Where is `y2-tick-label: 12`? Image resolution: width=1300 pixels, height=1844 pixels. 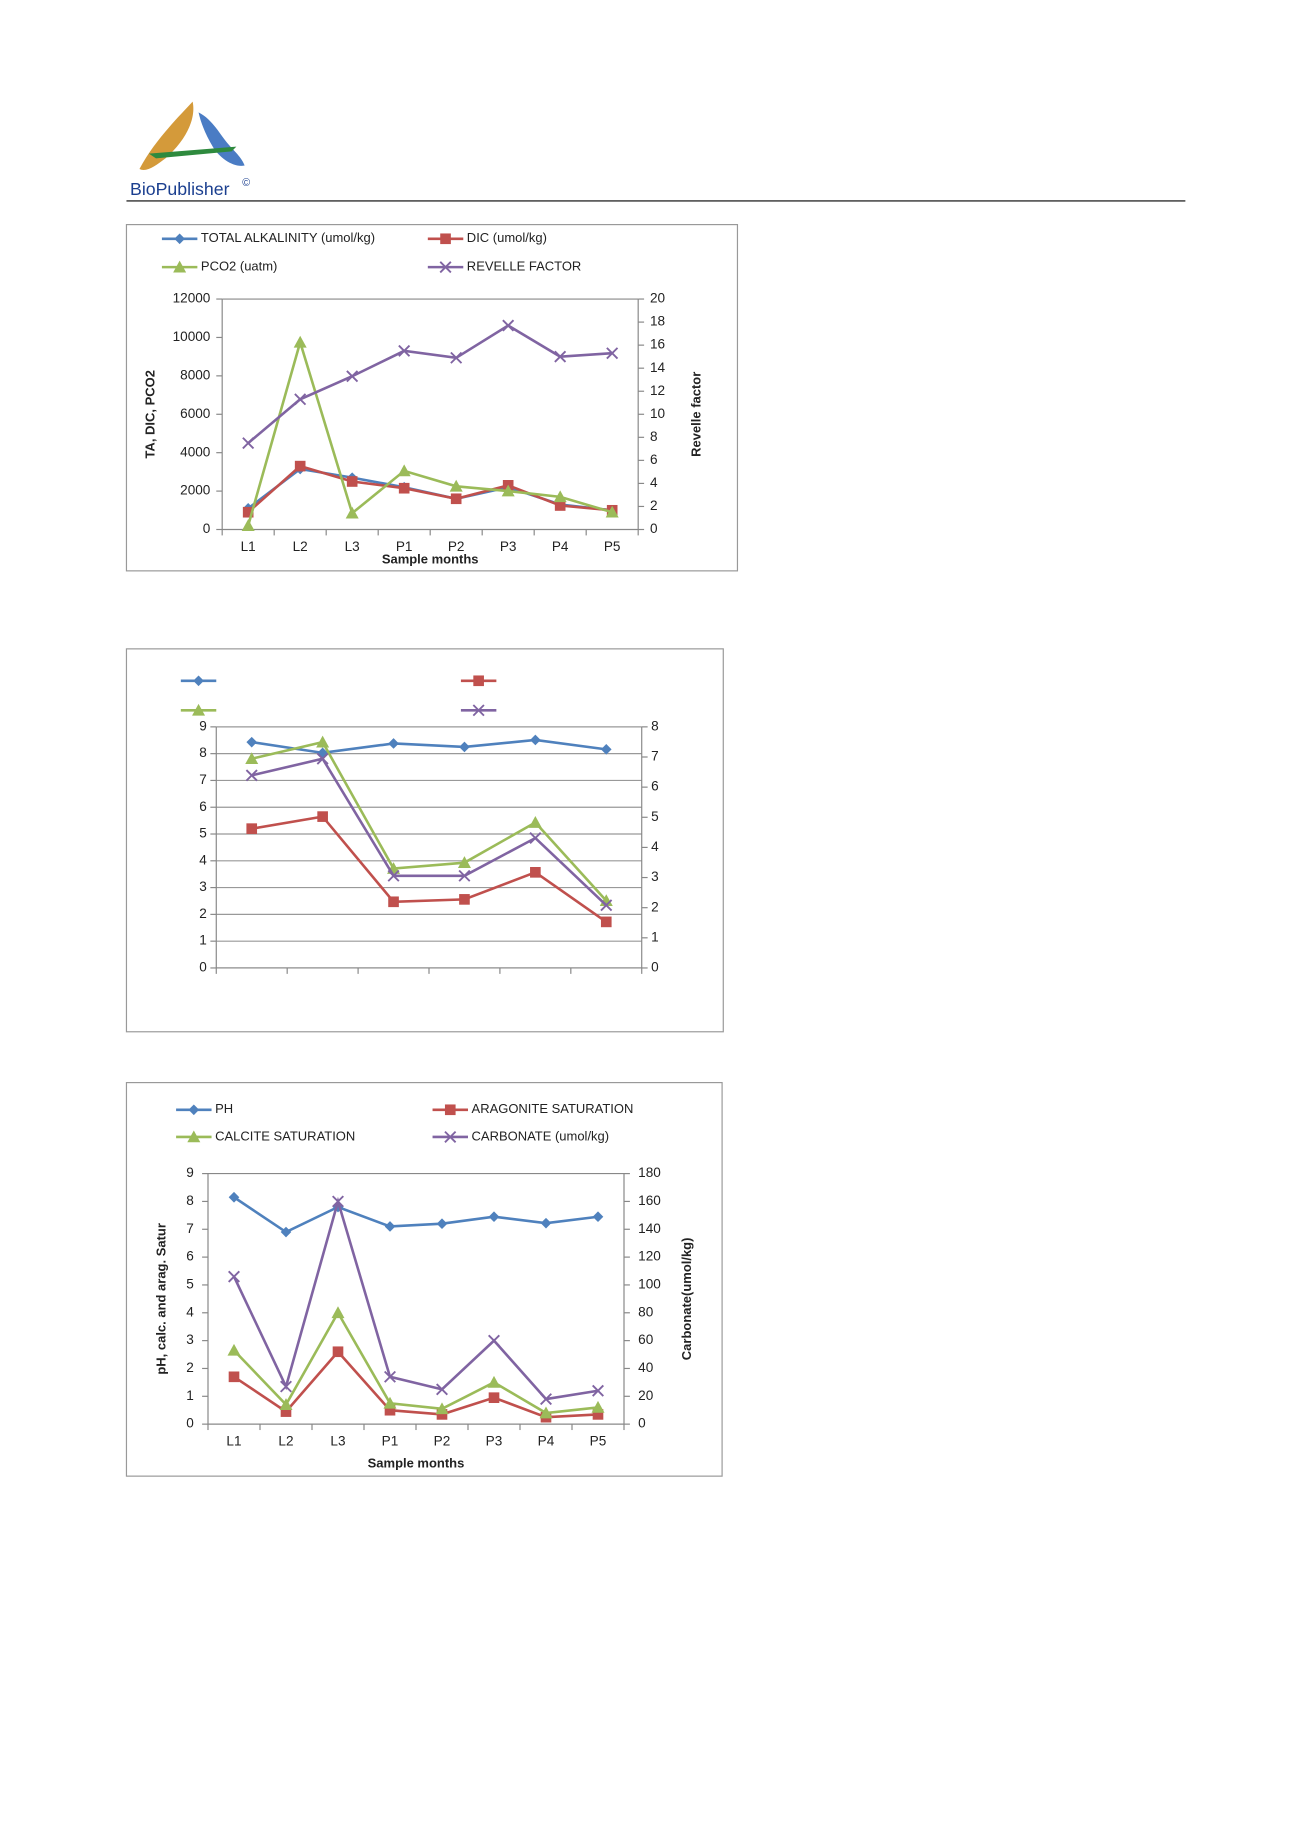 y2-tick-label: 12 is located at coordinates (657, 390).